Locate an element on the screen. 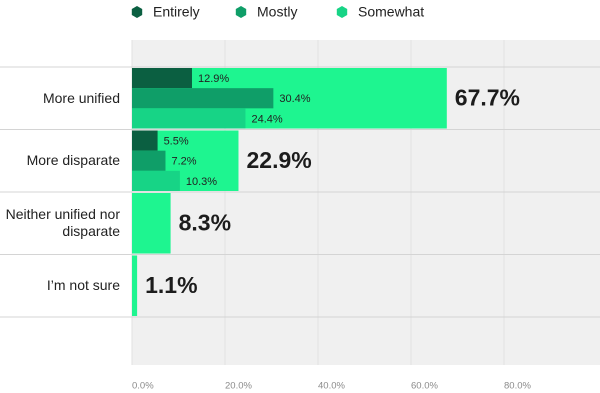  category-label: I’m not sure is located at coordinates (83, 285).